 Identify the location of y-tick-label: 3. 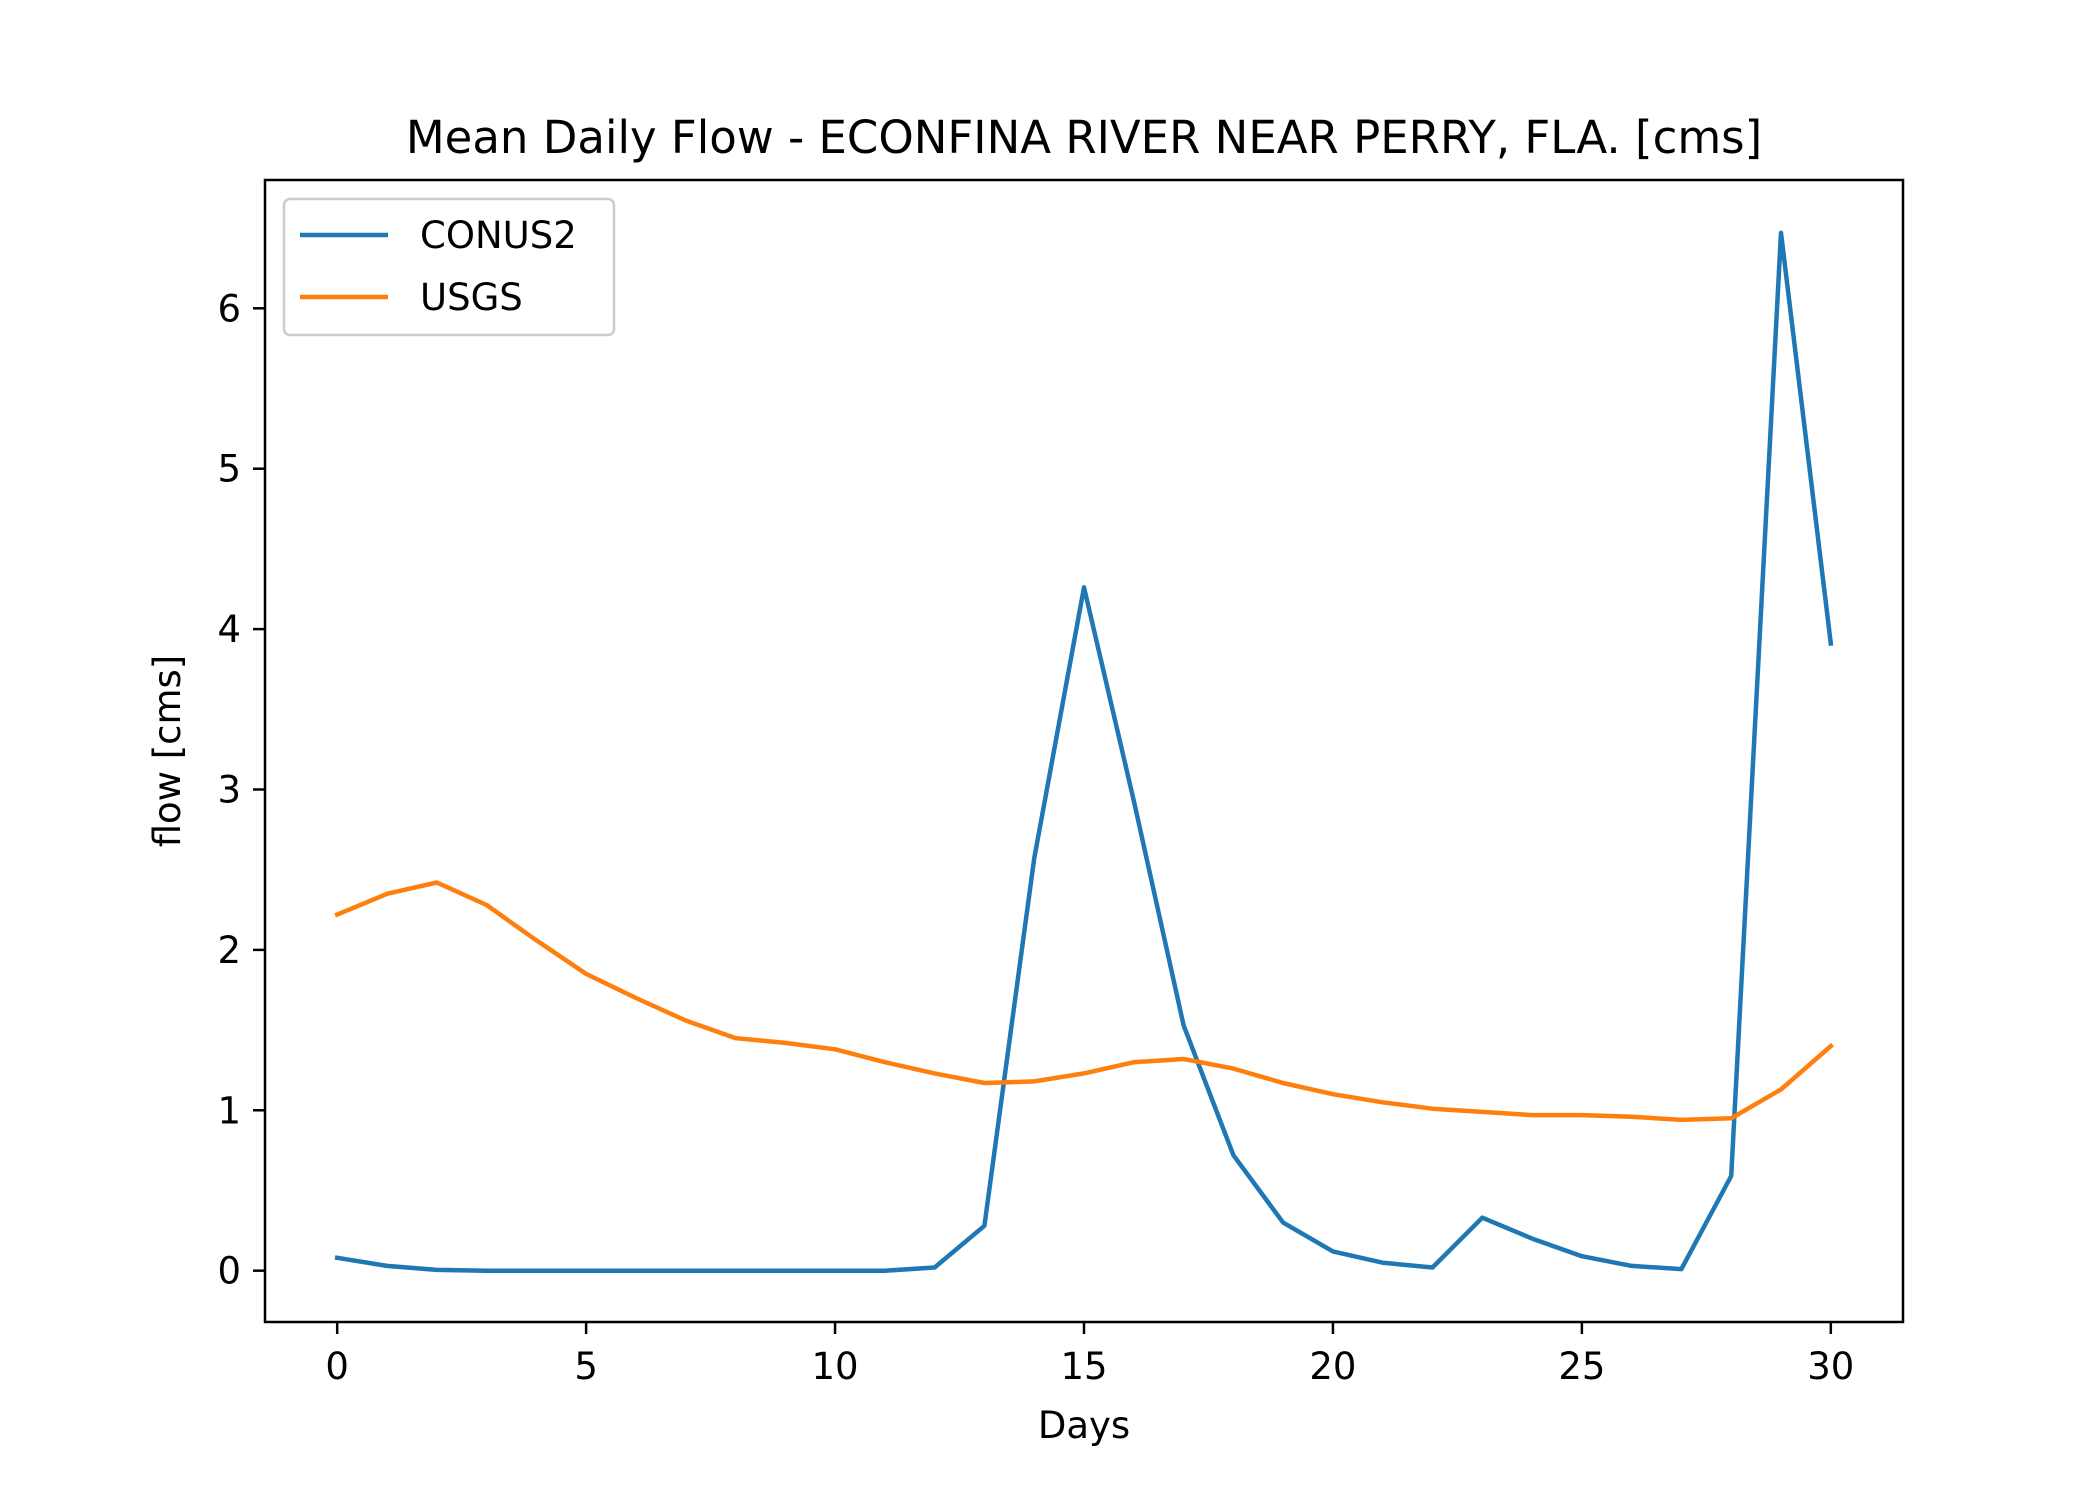
(229, 789).